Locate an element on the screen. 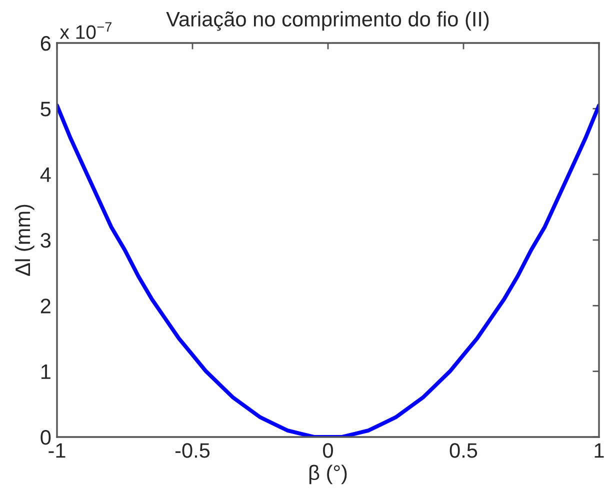 This screenshot has height=495, width=607. y-axis-title: Δl (mm) is located at coordinates (24, 240).